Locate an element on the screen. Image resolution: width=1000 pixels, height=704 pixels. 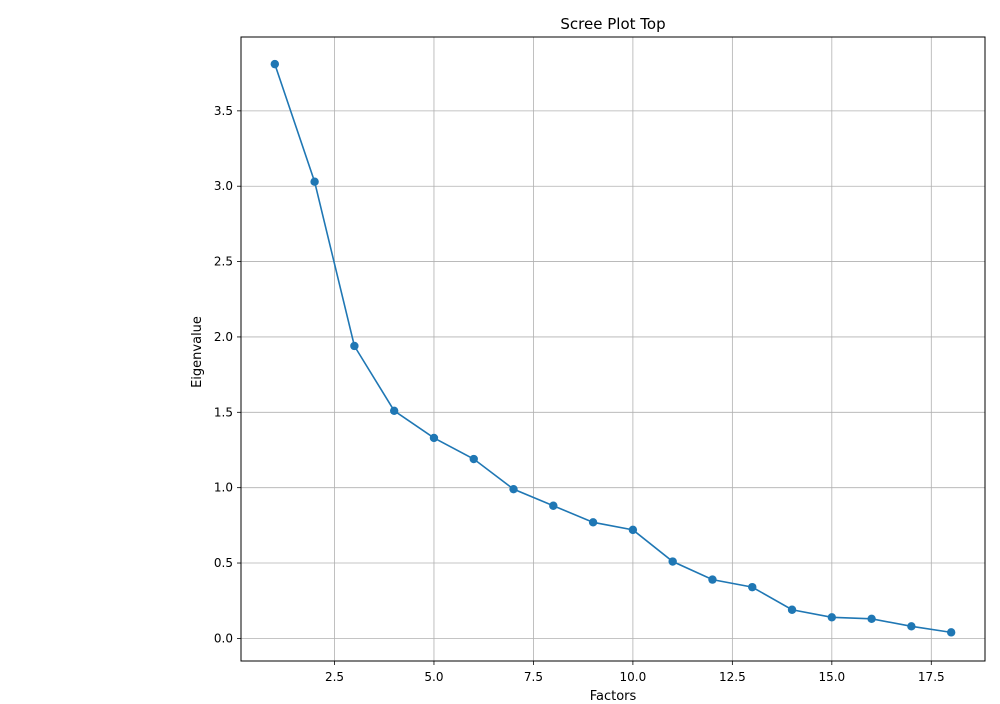
y-tick-label: 0.5 is located at coordinates (223, 563).